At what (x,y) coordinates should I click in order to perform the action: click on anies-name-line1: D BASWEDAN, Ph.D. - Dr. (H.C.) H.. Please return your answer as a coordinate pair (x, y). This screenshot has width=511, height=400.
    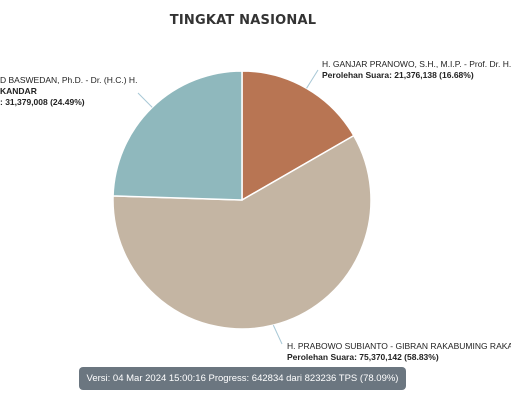
    Looking at the image, I should click on (69, 80).